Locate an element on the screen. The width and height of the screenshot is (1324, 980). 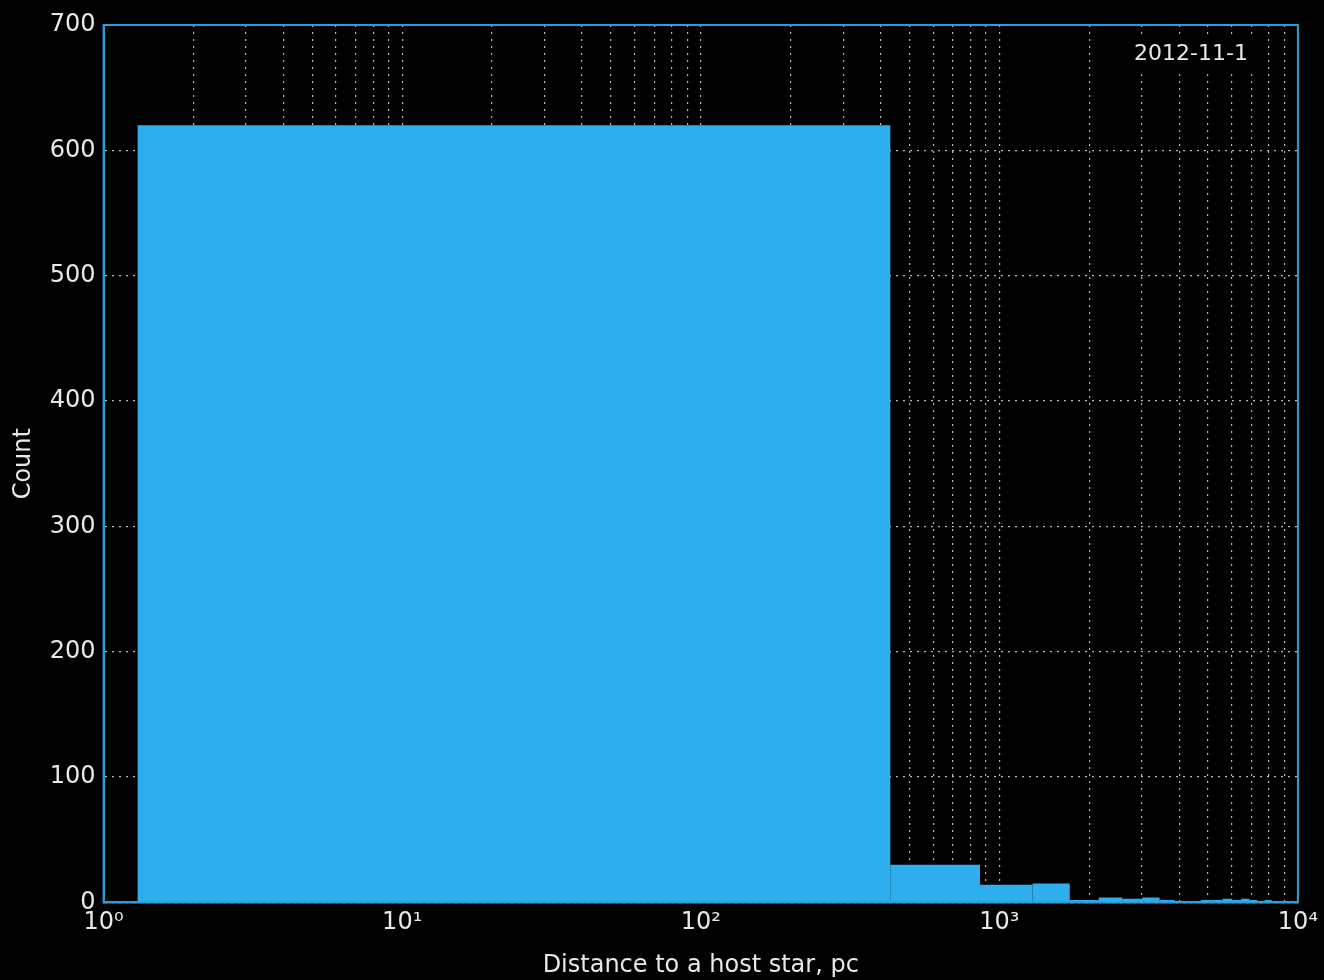
x-tick-label: 10² is located at coordinates (700, 921).